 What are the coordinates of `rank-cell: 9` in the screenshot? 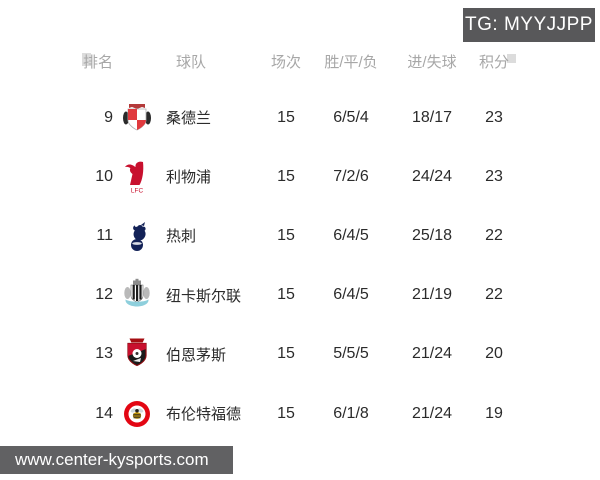 It's located at (108, 117).